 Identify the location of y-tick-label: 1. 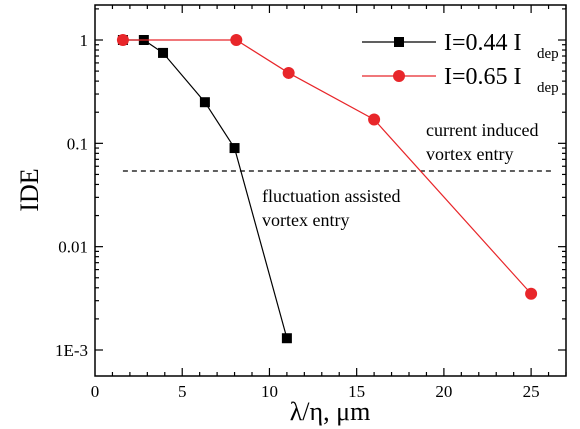
(84, 40).